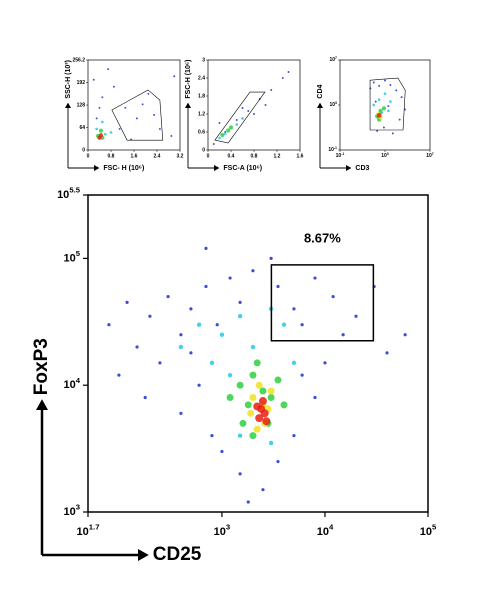 The height and width of the screenshot is (614, 477). I want to click on tick-exponent: 1.7, so click(94, 527).